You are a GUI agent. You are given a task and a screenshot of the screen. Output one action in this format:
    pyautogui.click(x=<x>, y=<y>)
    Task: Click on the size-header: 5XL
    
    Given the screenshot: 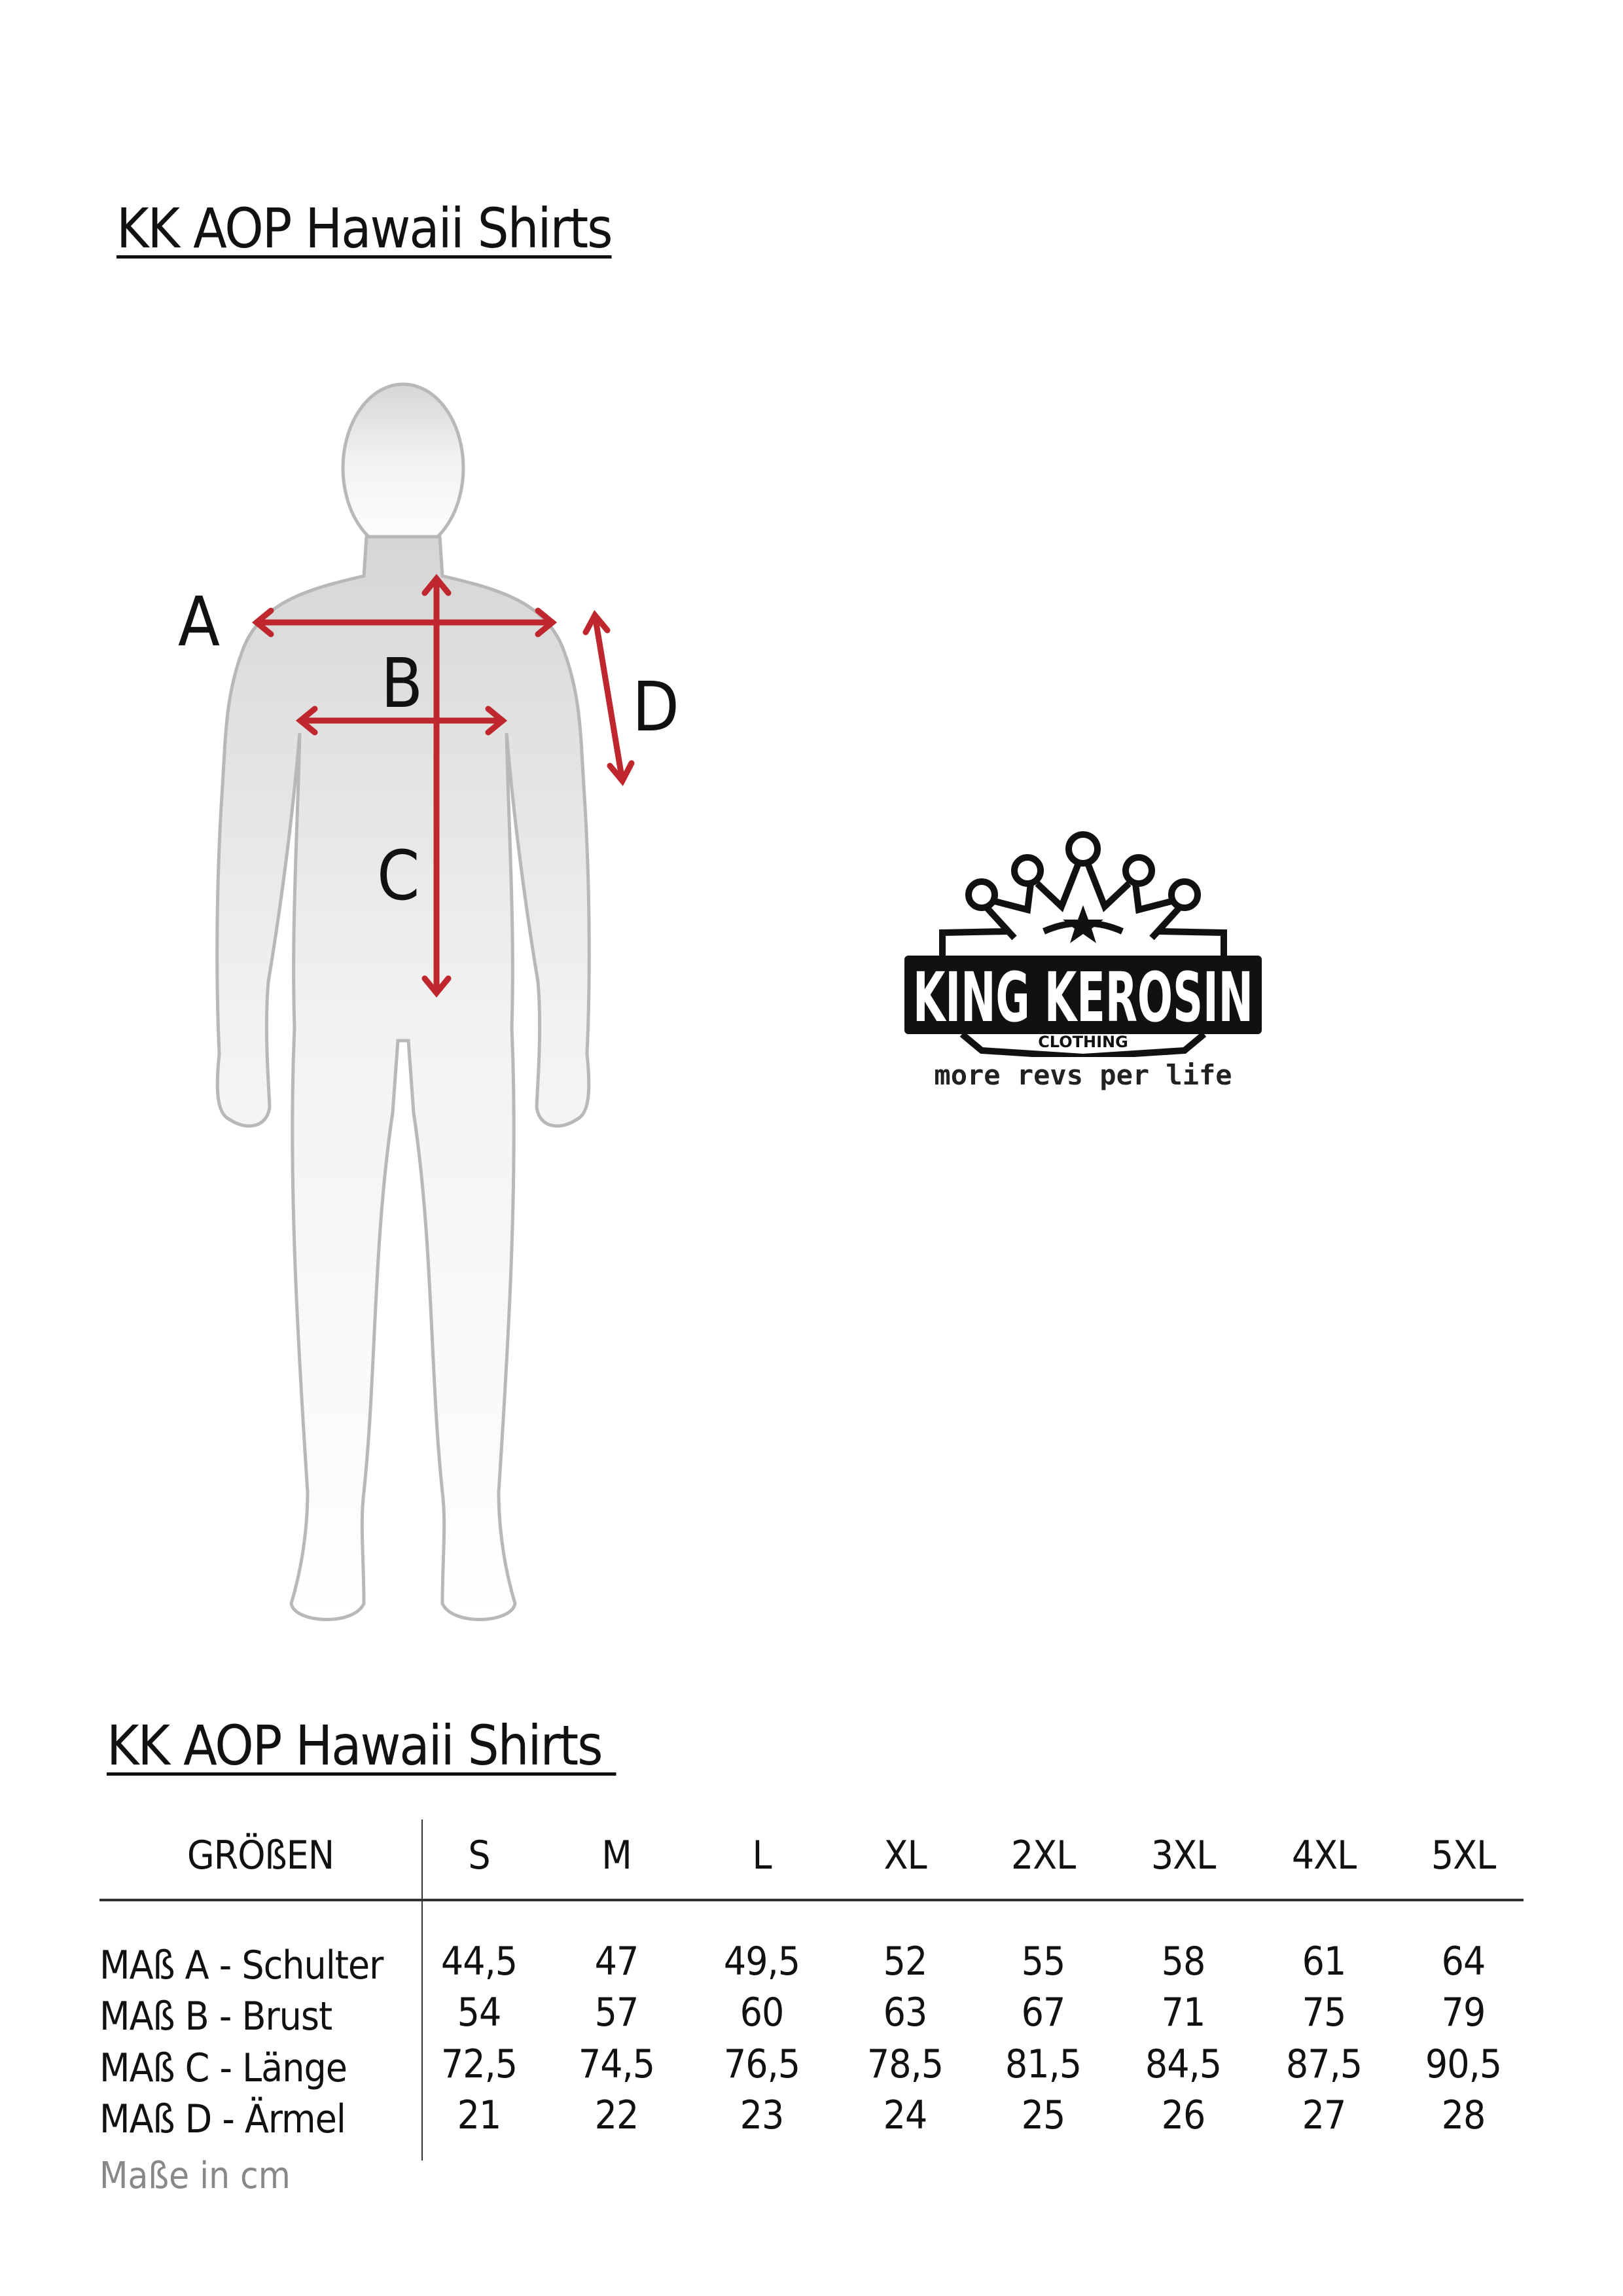 What is the action you would take?
    pyautogui.click(x=1463, y=1855)
    